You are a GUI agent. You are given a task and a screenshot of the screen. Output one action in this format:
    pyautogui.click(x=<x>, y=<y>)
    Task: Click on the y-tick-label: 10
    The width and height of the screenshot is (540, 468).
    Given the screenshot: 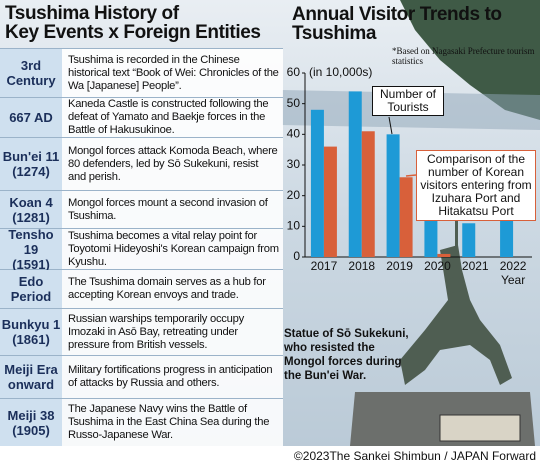 What is the action you would take?
    pyautogui.click(x=294, y=226)
    